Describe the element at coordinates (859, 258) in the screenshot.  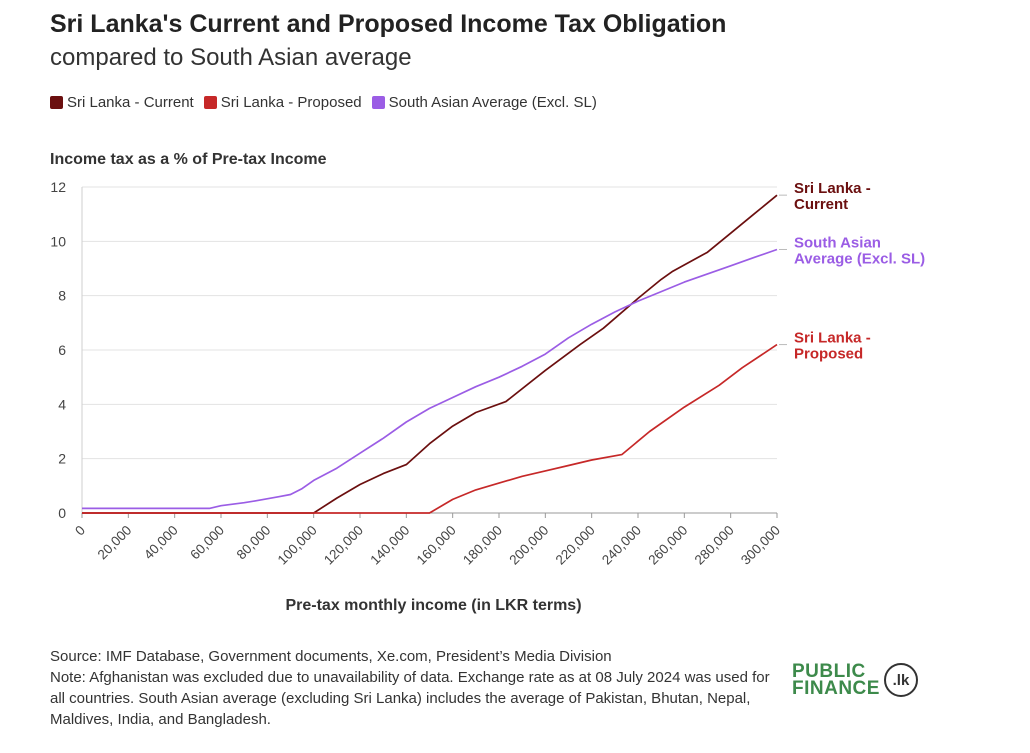
I see `series-end-label: Average (Excl. SL)` at that location.